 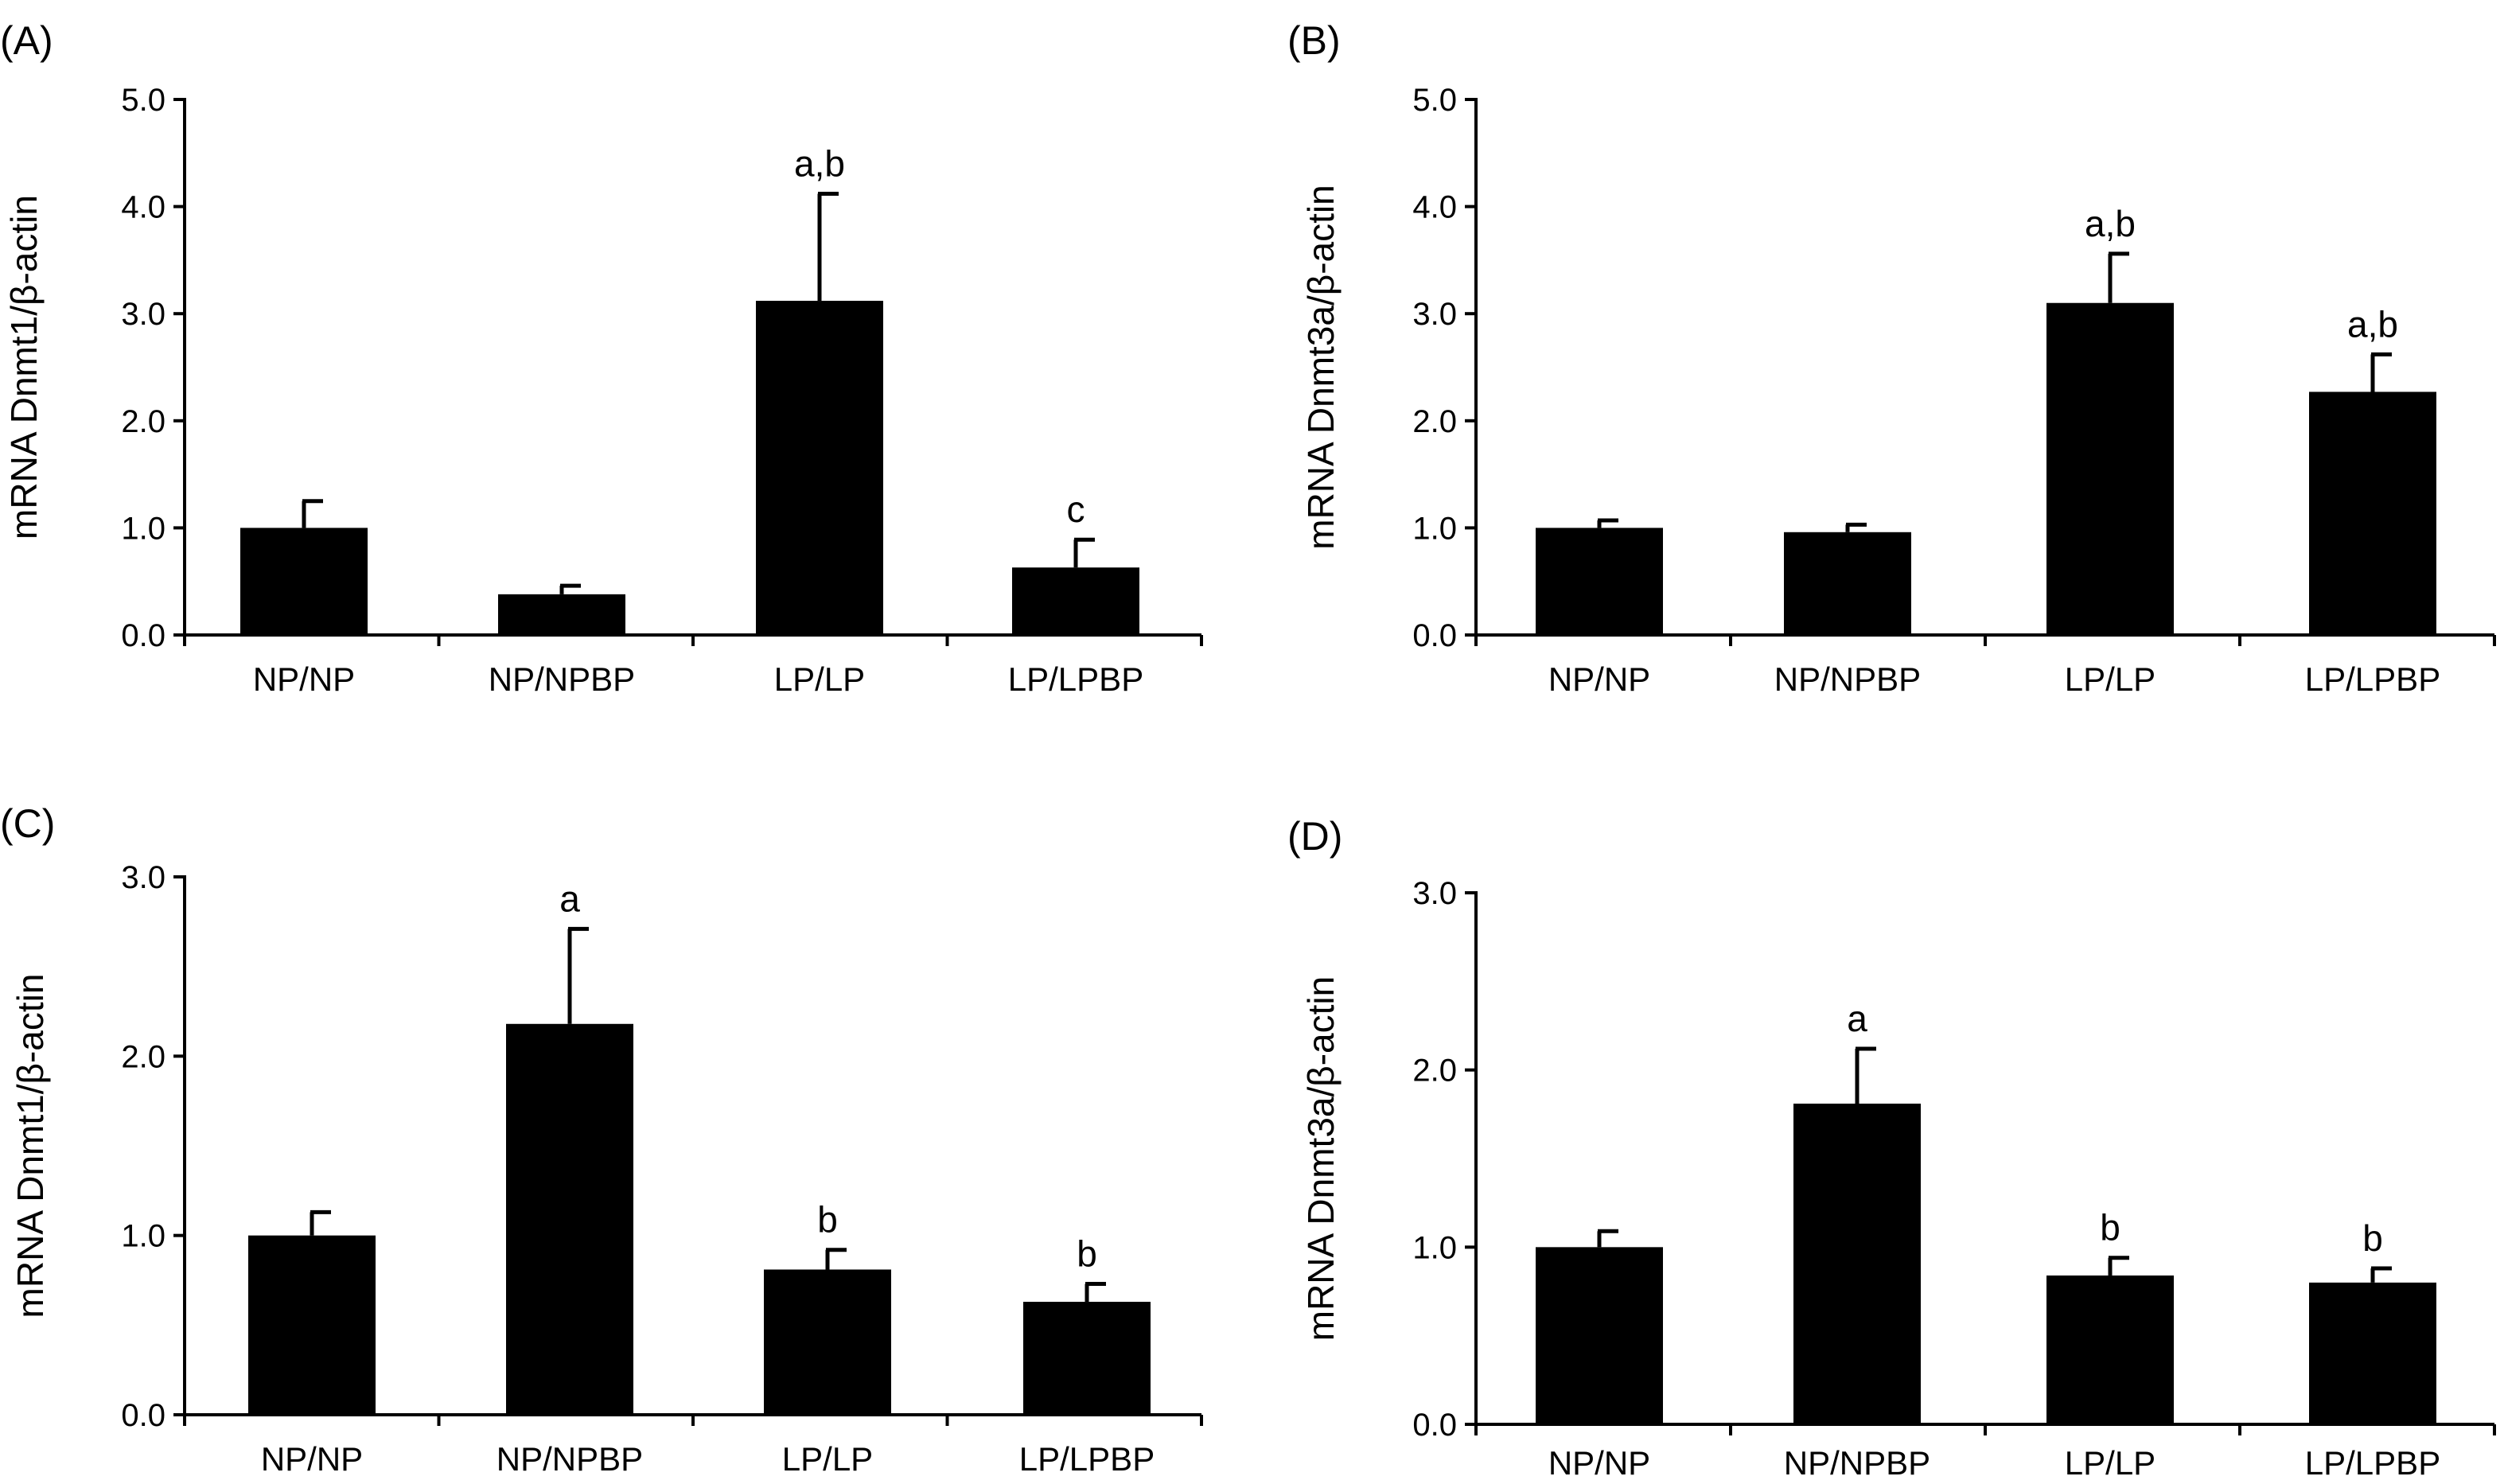 I want to click on significance-label: c, so click(x=1076, y=509).